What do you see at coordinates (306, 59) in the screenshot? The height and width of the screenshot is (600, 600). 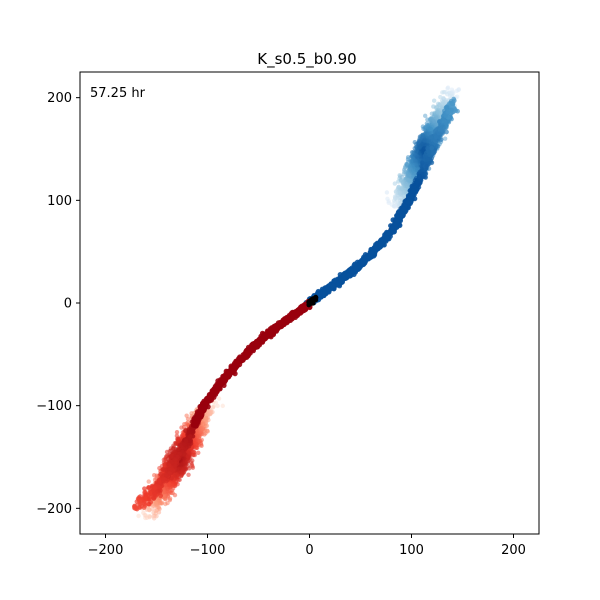 I see `chart-title: K_s0.5_b0.90` at bounding box center [306, 59].